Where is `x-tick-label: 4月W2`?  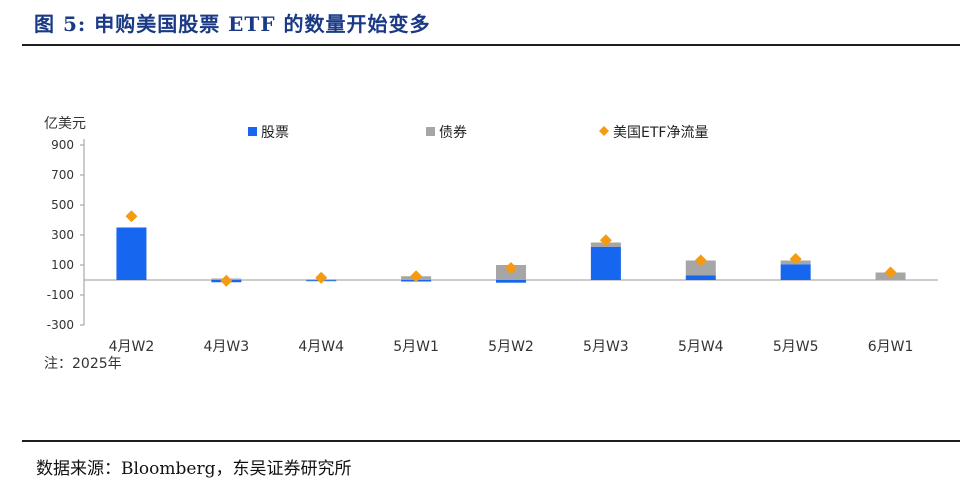 x-tick-label: 4月W2 is located at coordinates (132, 347).